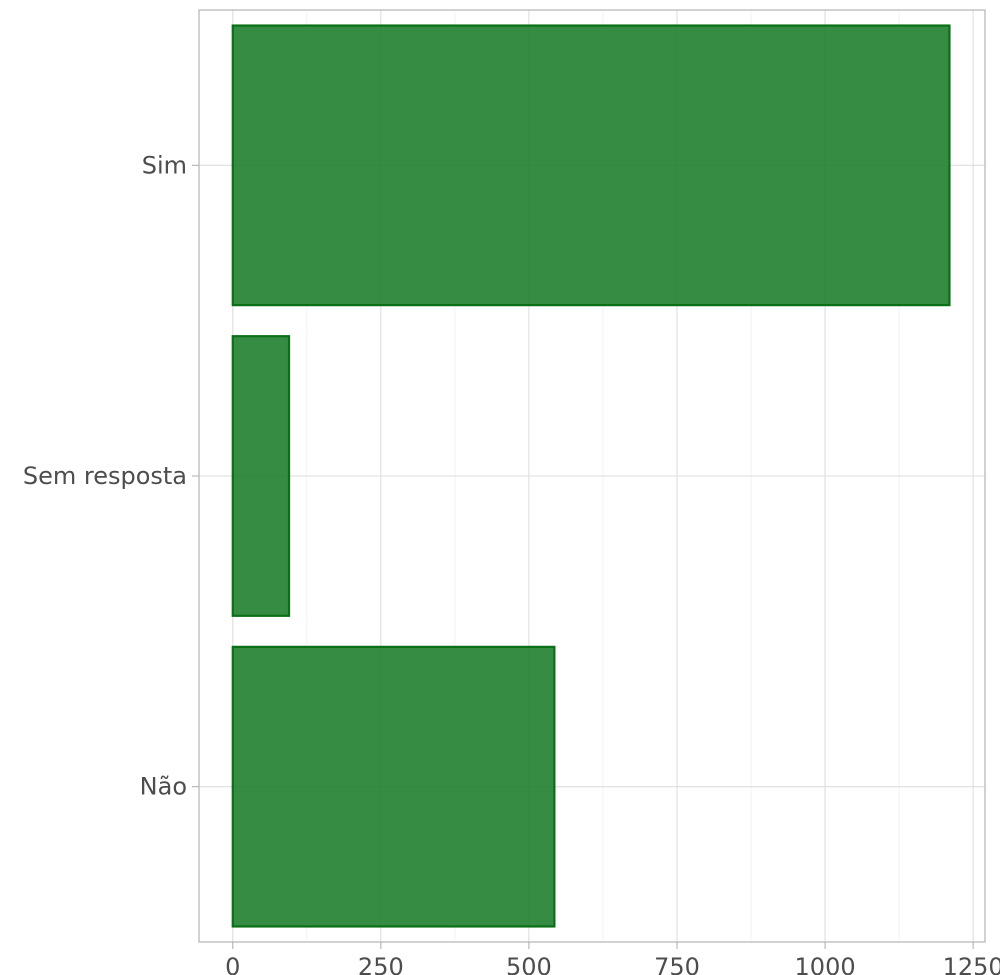 This screenshot has height=975, width=1000. What do you see at coordinates (825, 964) in the screenshot?
I see `x-tick-label: 1000` at bounding box center [825, 964].